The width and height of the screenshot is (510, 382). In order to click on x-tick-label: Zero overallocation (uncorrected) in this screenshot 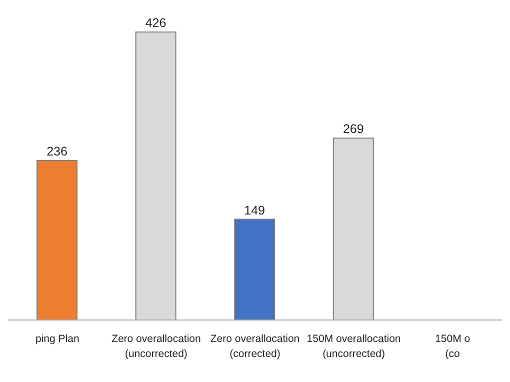, I will do `click(157, 346)`.